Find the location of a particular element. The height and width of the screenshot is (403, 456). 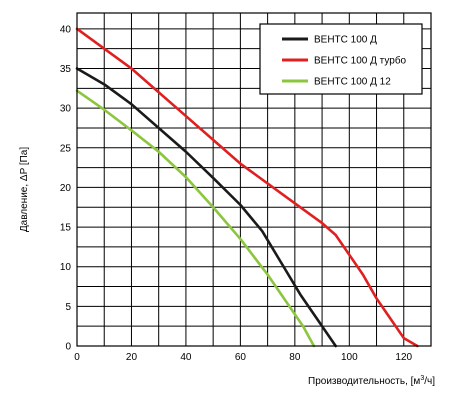

y-tick-label: 25 is located at coordinates (66, 148).